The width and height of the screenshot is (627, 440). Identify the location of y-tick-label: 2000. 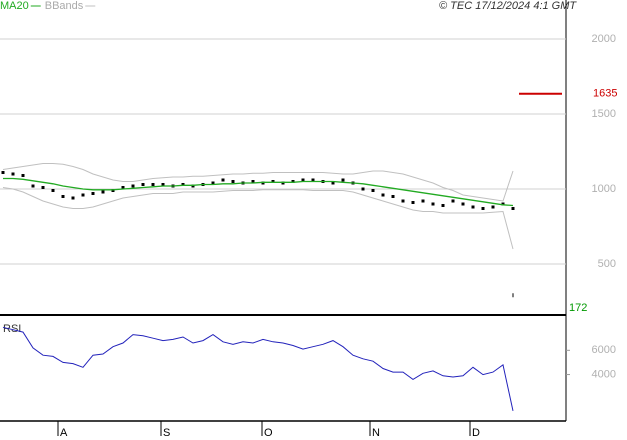
(604, 39).